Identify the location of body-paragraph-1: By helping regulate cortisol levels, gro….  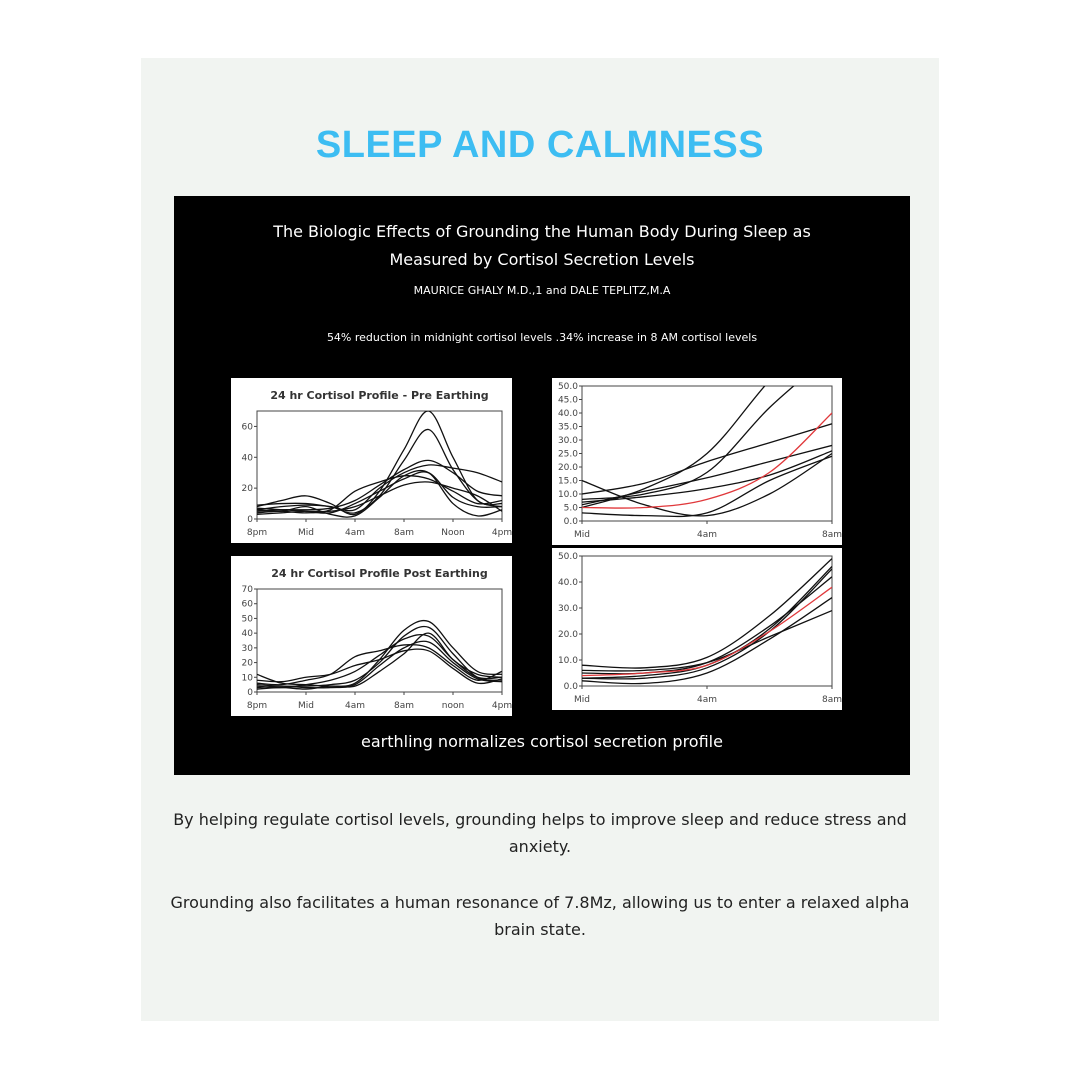
(540, 833).